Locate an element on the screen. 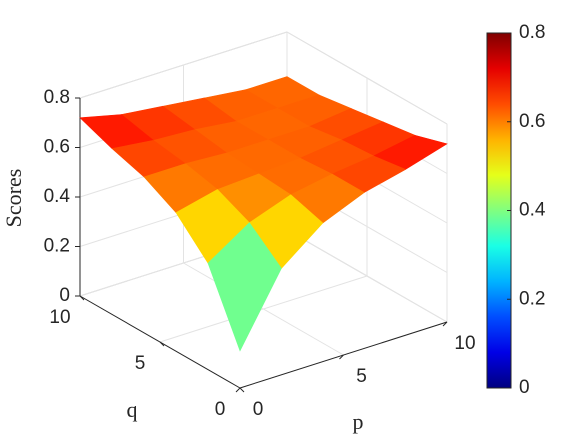 The image size is (584, 438). x-axis-label: p is located at coordinates (358, 421).